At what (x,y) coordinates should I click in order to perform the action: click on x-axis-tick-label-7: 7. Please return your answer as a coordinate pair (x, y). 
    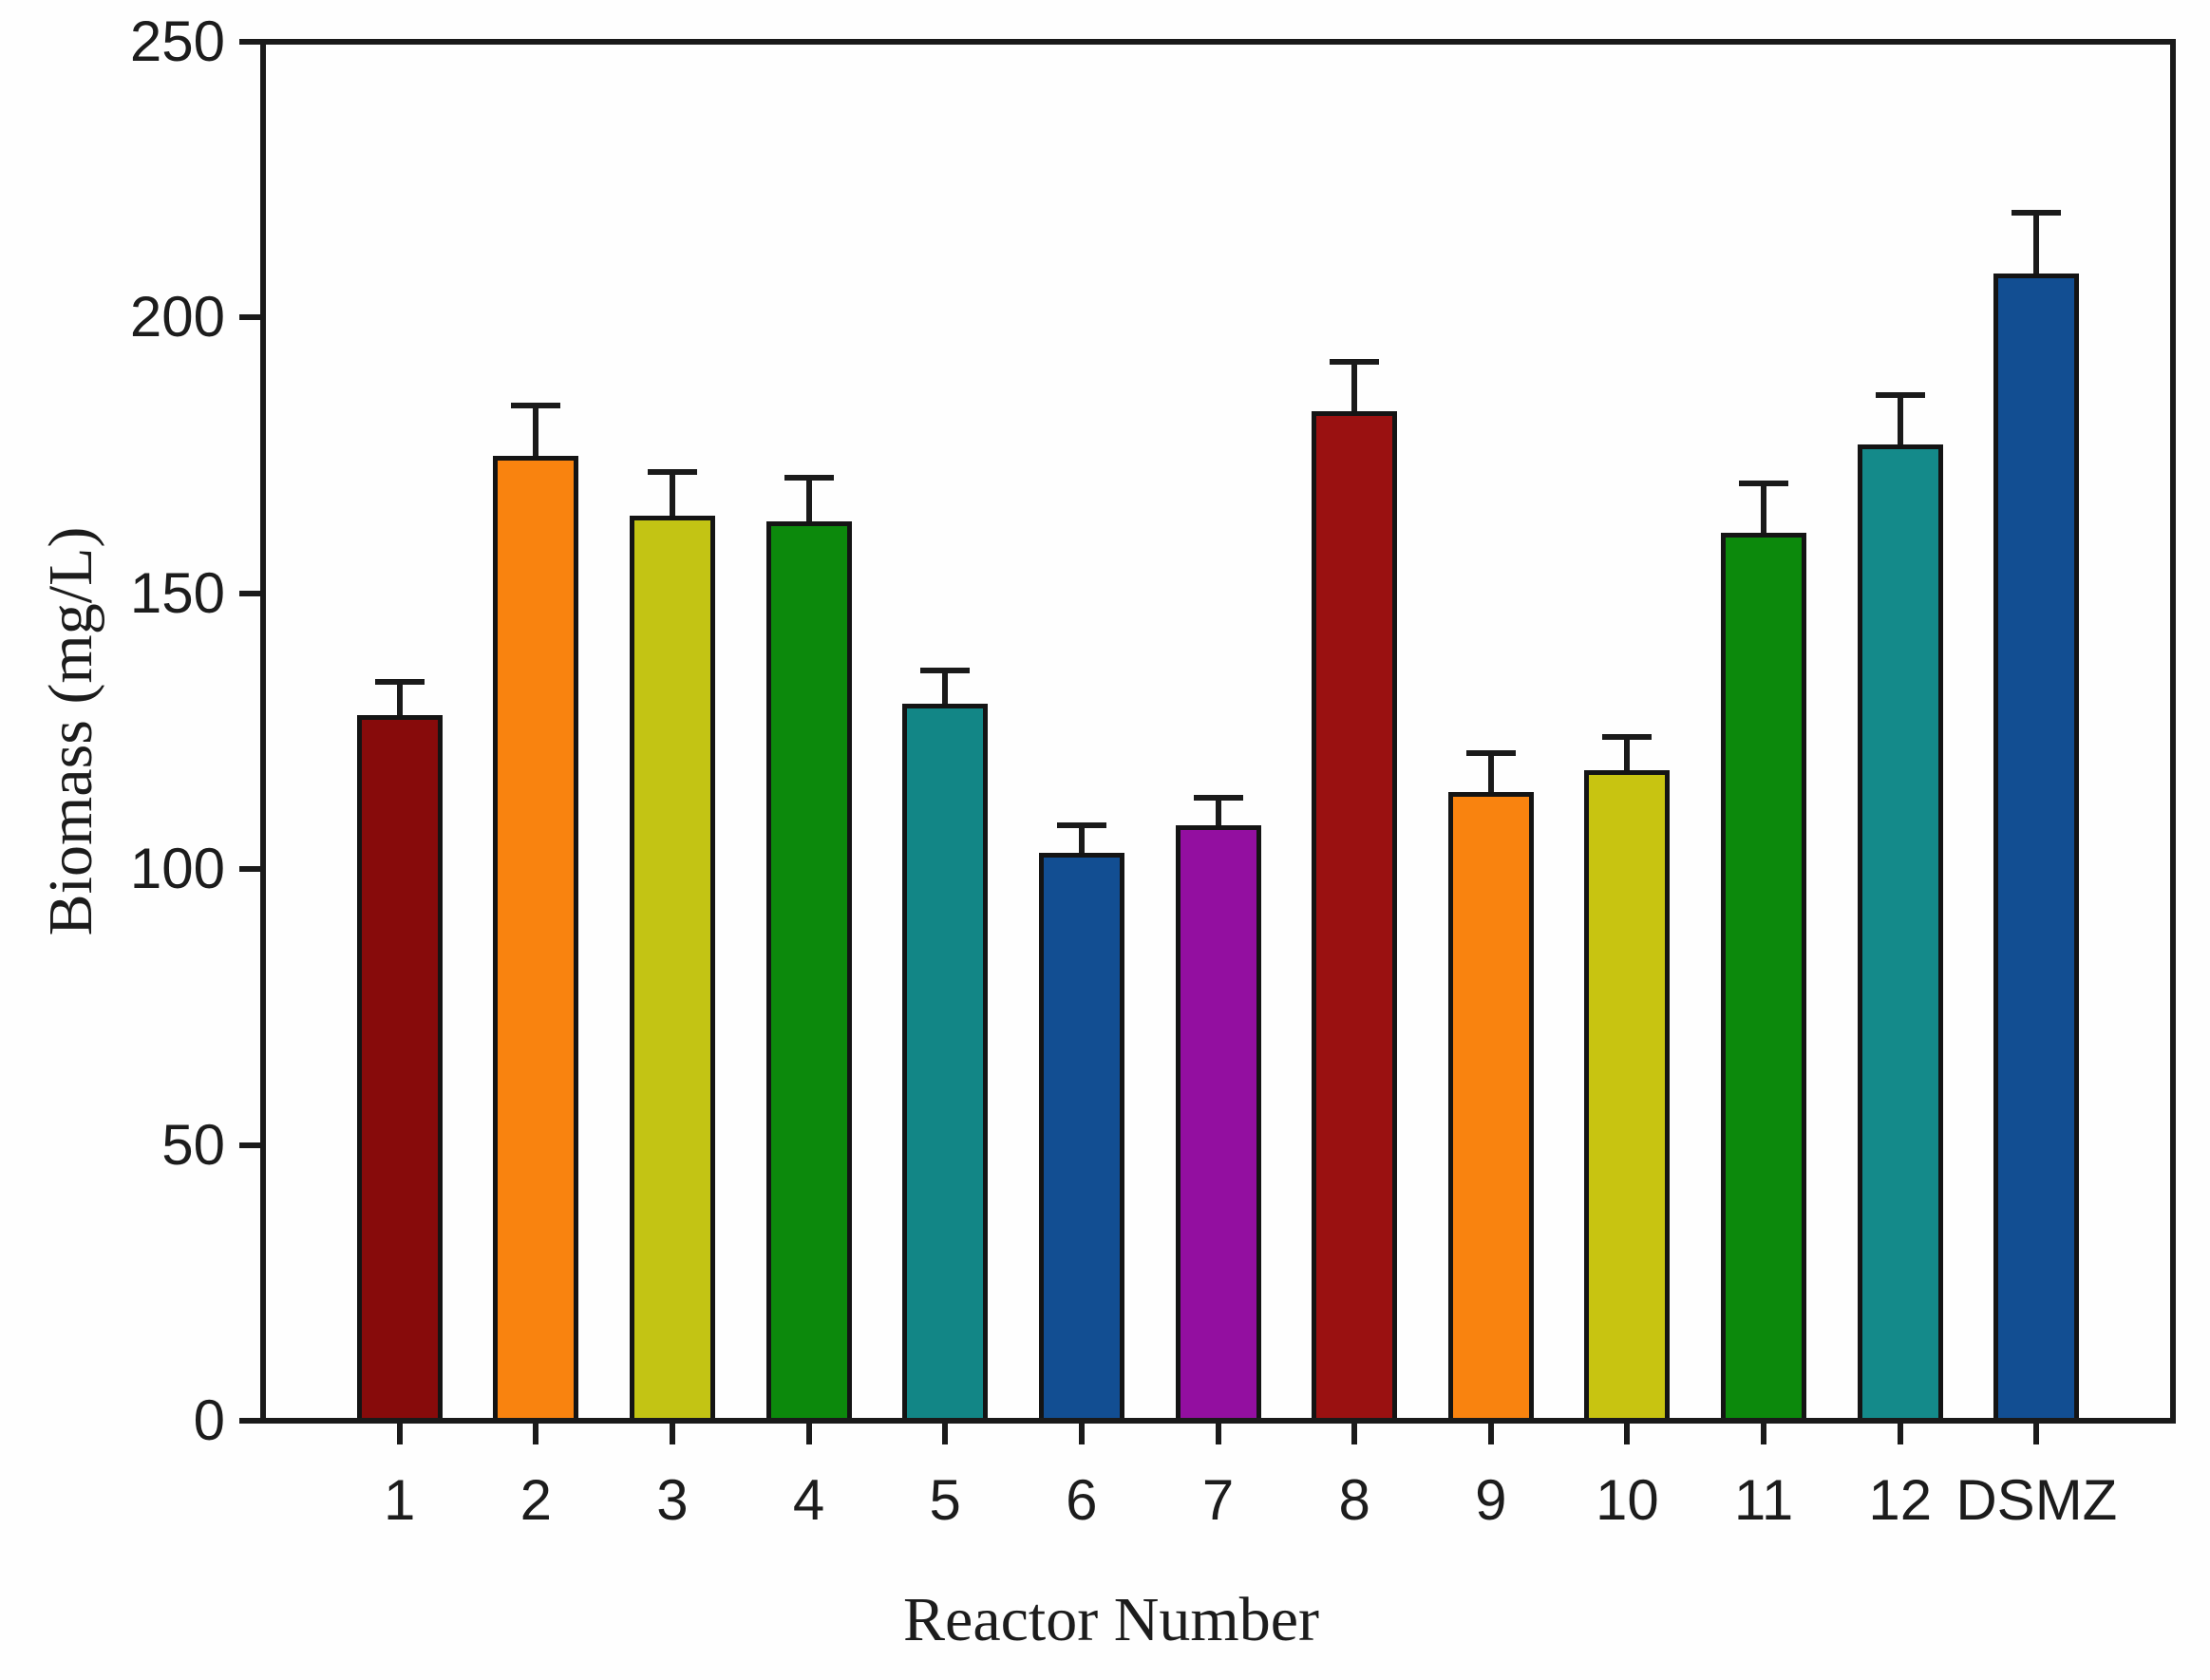
    Looking at the image, I should click on (1218, 1500).